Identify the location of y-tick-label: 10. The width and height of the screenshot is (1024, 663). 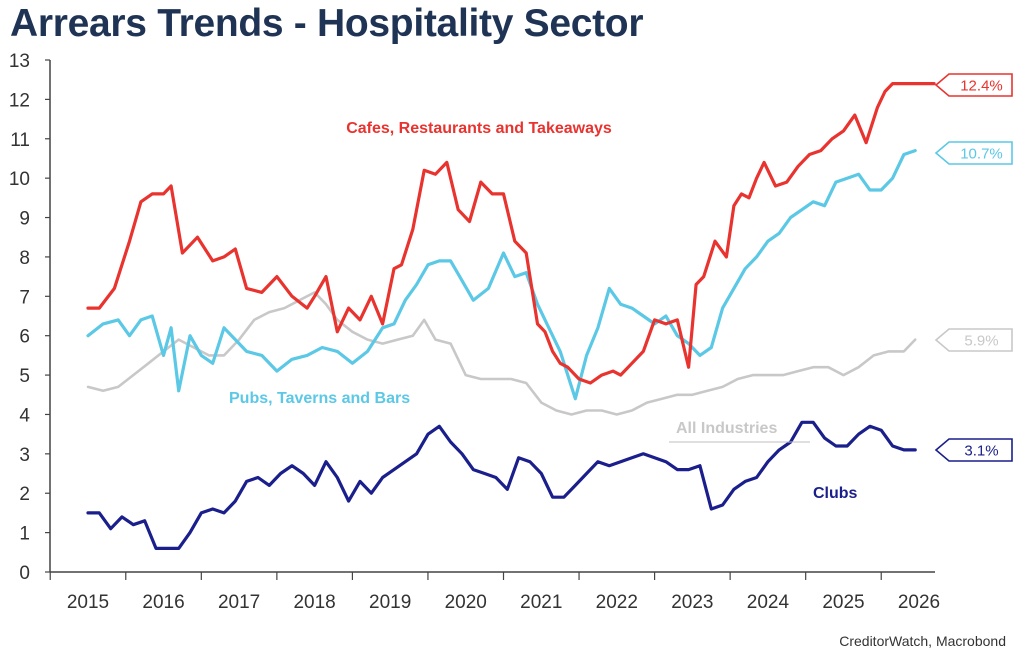
(19, 179).